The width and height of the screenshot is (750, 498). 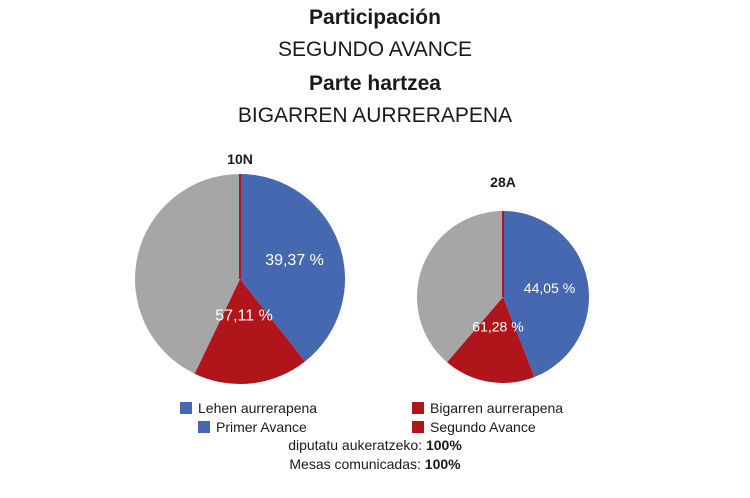 I want to click on legend-swatch-first, so click(x=186, y=408).